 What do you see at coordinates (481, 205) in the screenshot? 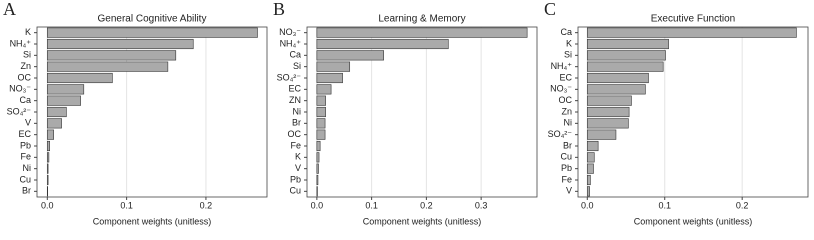
I see `x-tick-label: 0.3` at bounding box center [481, 205].